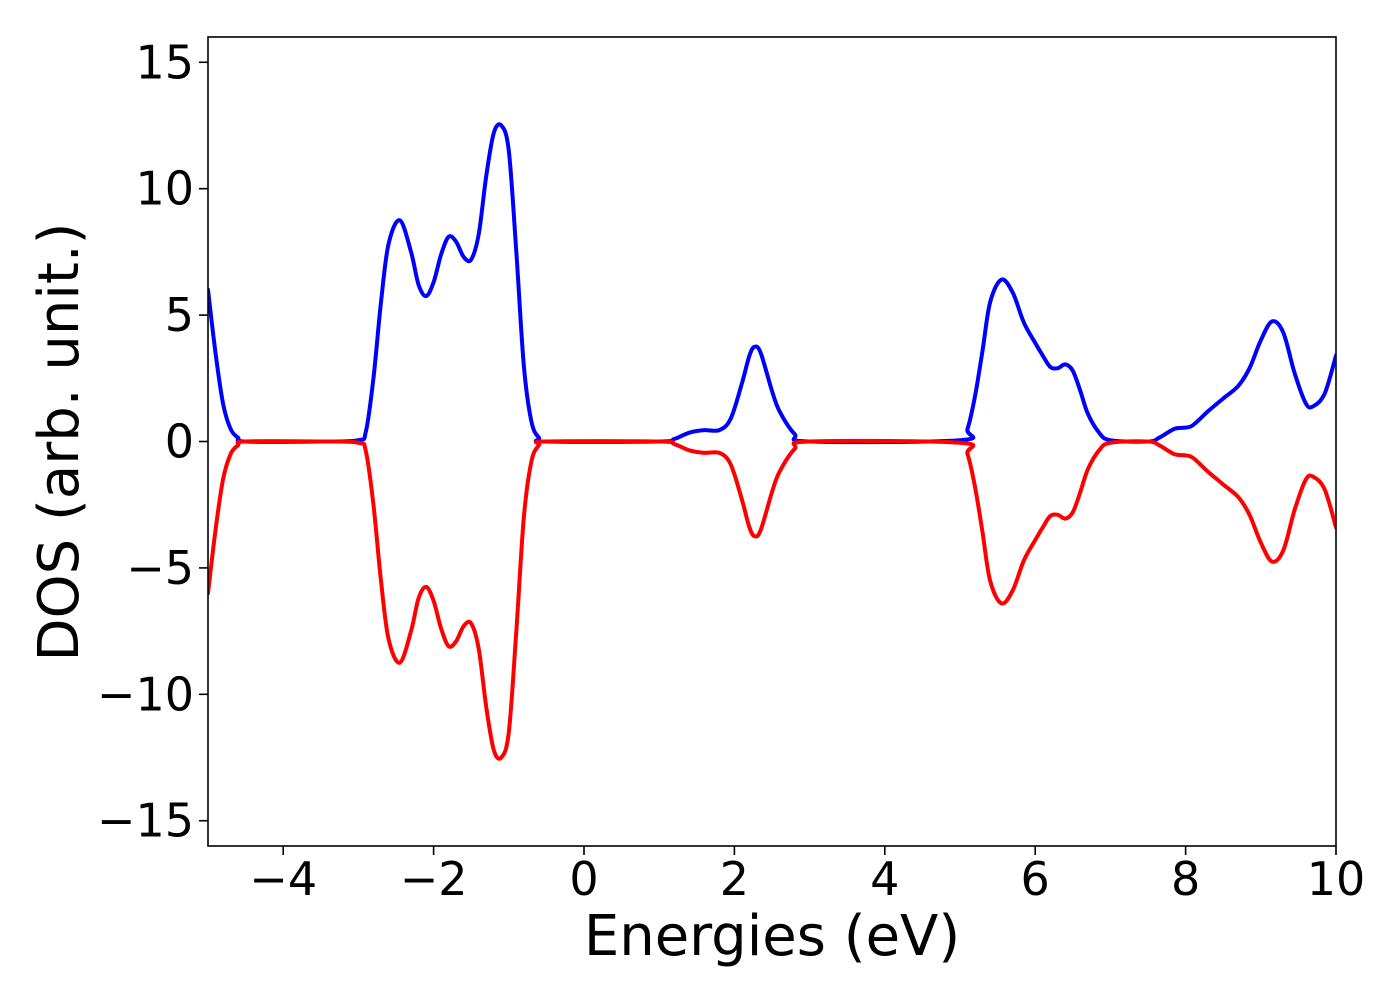  Describe the element at coordinates (772, 936) in the screenshot. I see `x-axis-title: Energies (eV)` at that location.